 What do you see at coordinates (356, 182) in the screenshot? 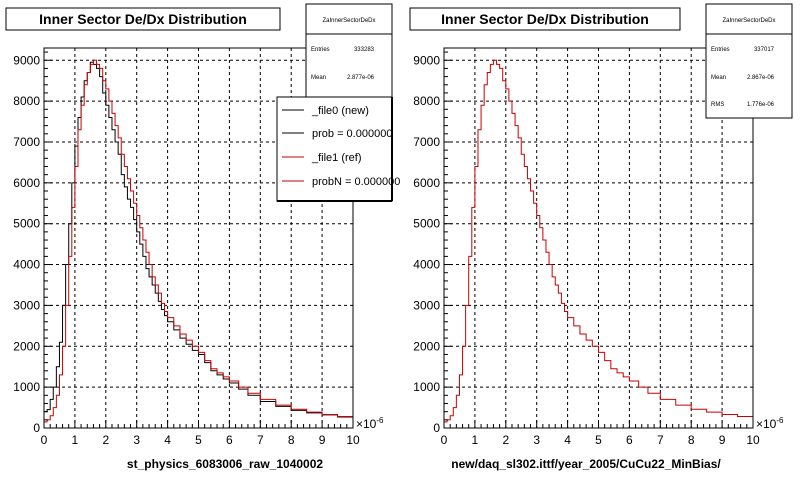
I see `legend-entry-3: probN = 0.000000` at bounding box center [356, 182].